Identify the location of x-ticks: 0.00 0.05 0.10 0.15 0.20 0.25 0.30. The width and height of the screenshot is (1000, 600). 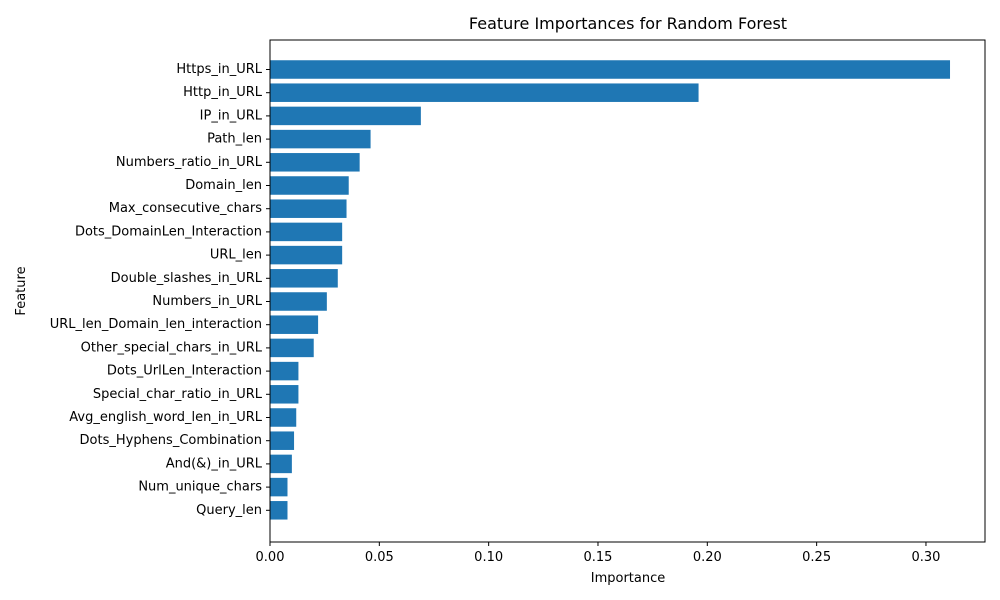
(598, 553).